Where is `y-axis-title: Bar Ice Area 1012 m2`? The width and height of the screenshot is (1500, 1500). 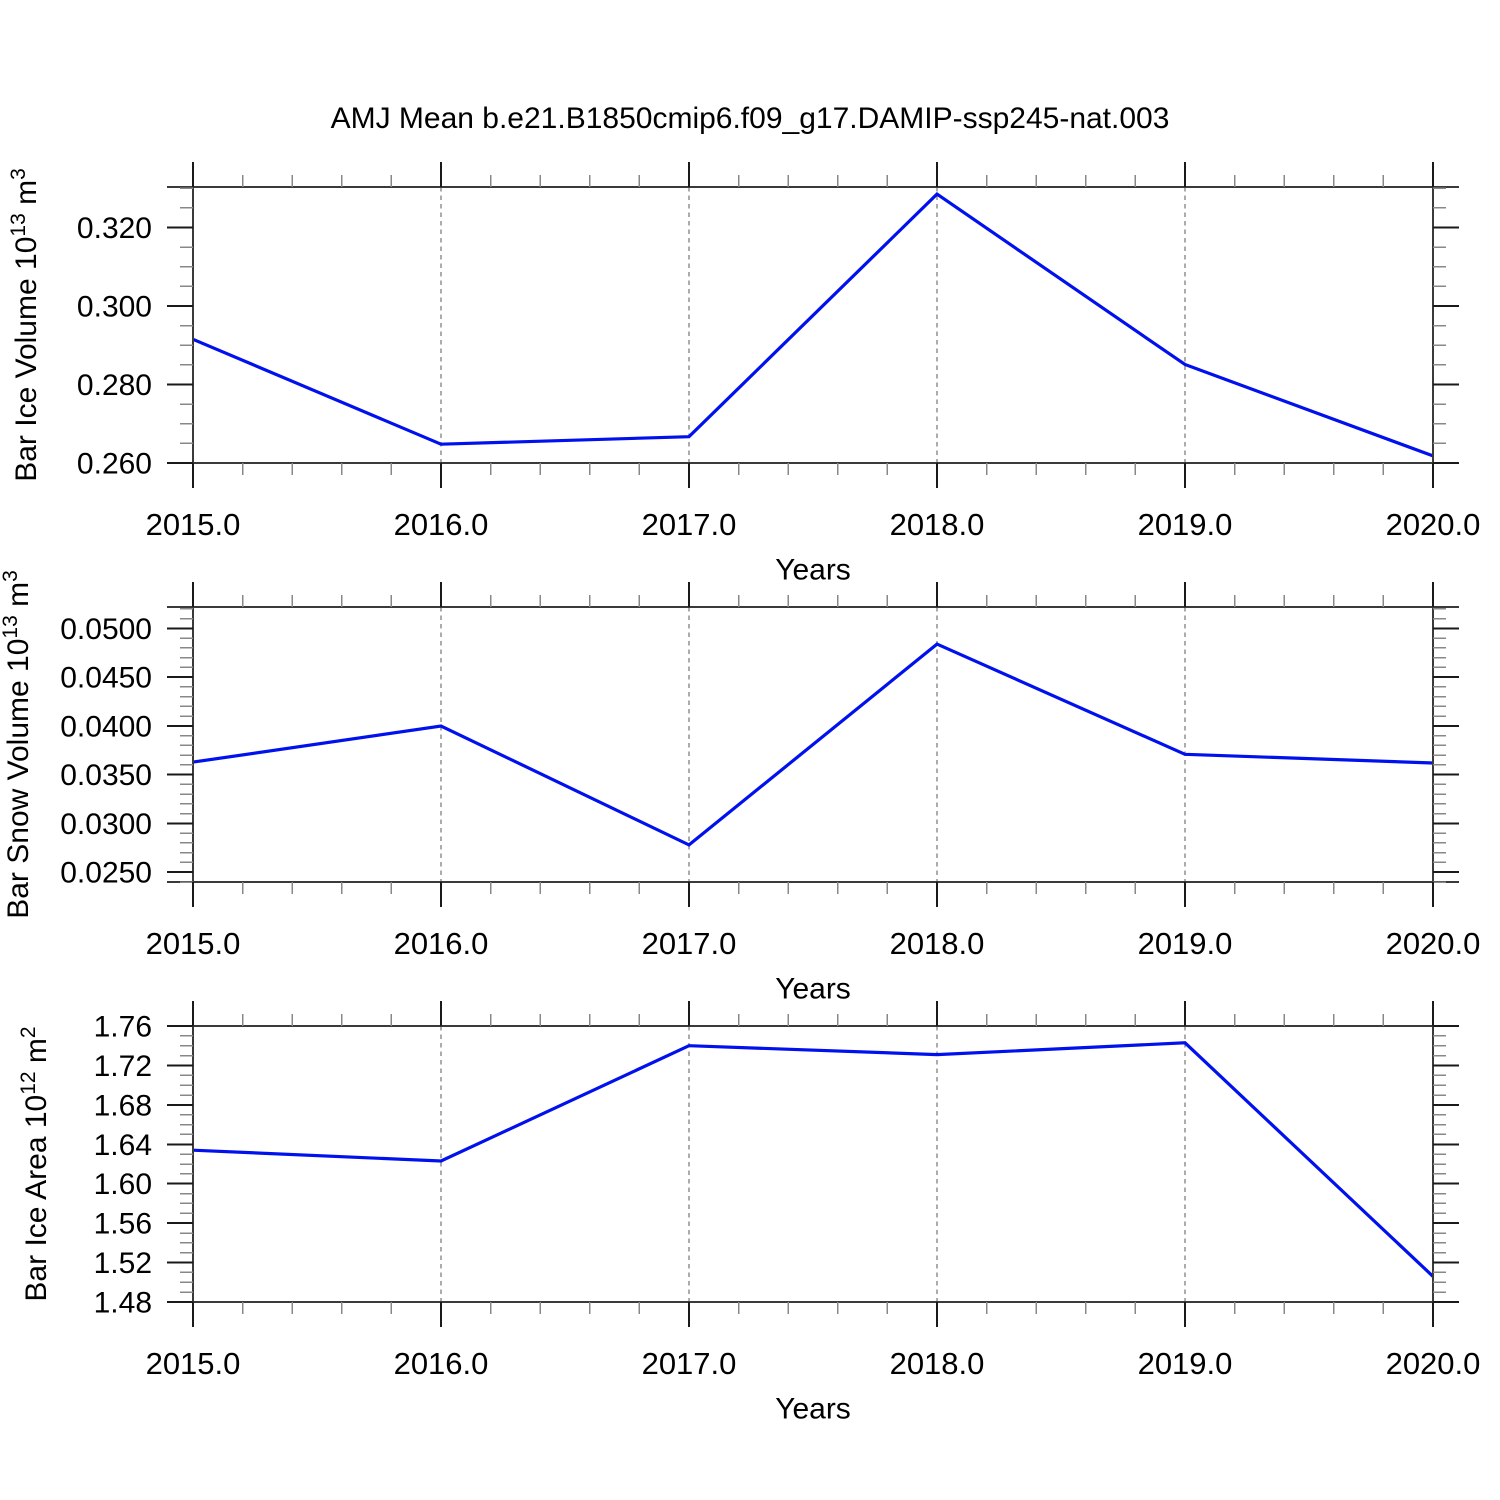 y-axis-title: Bar Ice Area 1012 m2 is located at coordinates (35, 1163).